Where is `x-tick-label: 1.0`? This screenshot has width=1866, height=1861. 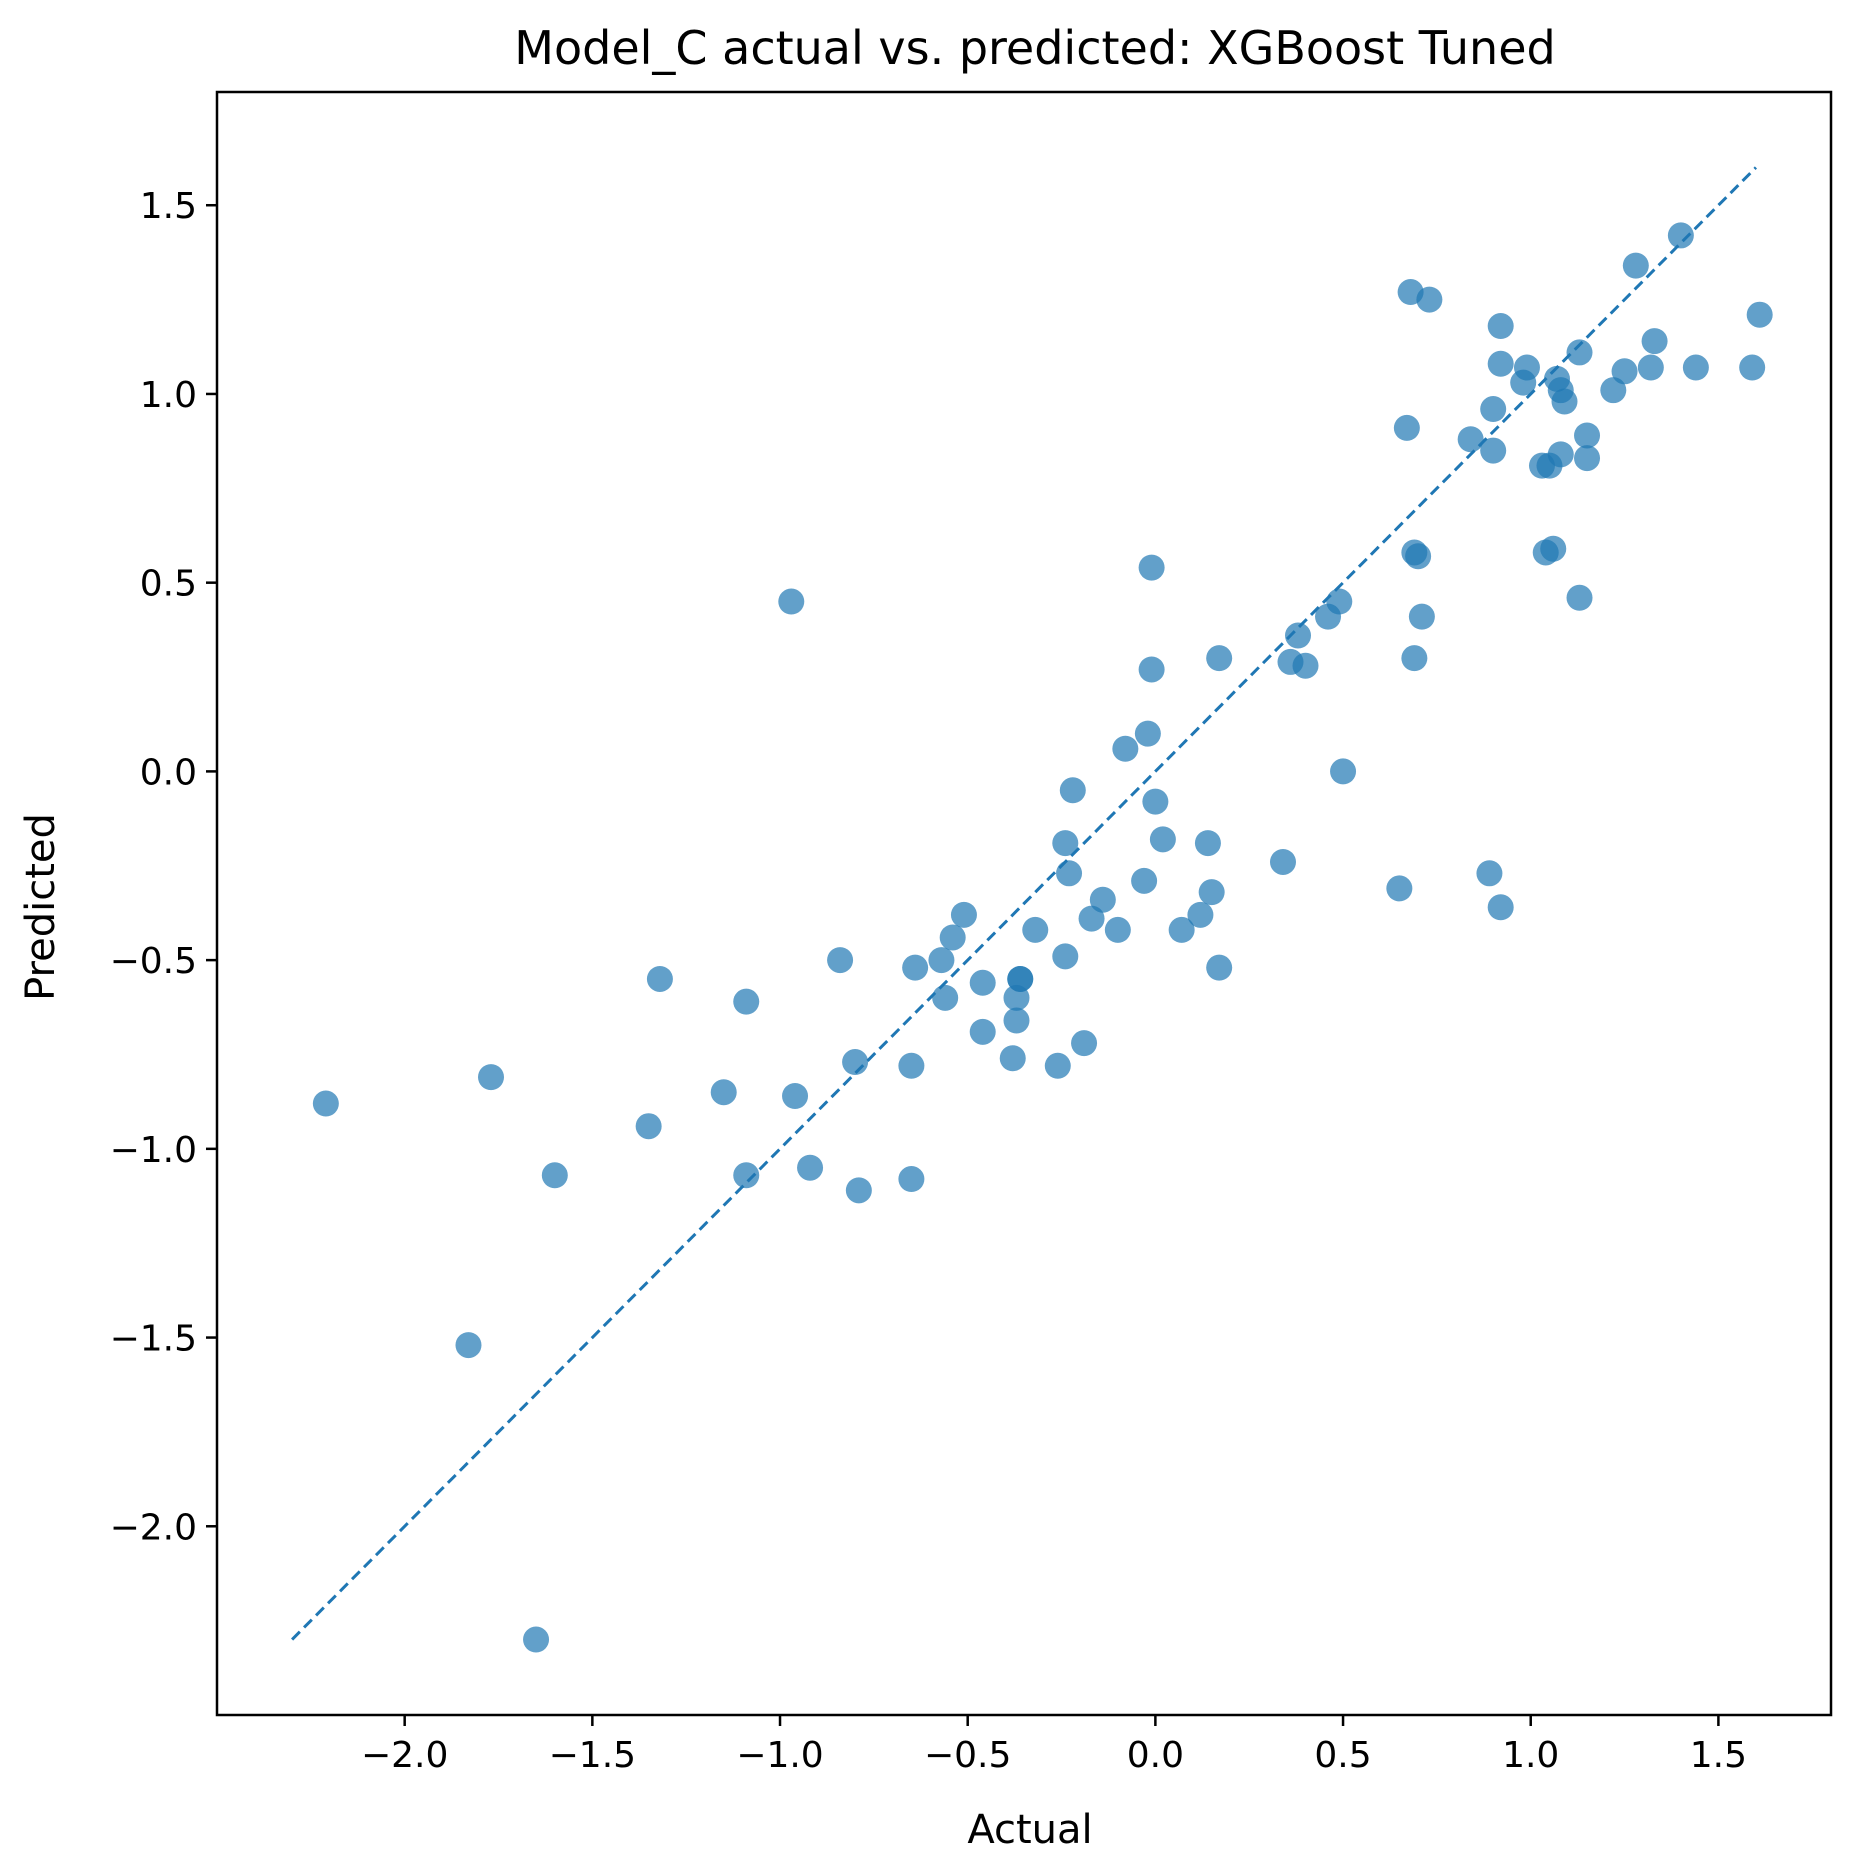 x-tick-label: 1.0 is located at coordinates (1530, 1755).